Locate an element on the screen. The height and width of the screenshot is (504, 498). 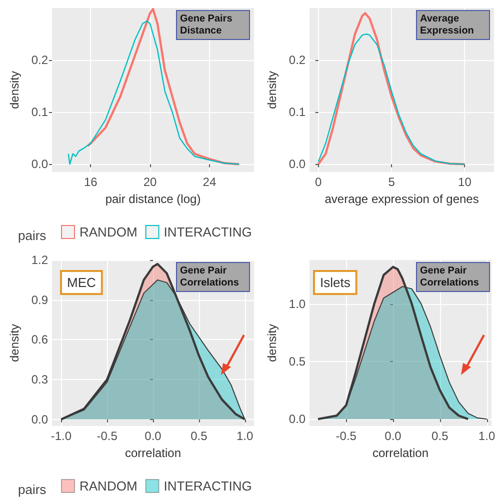
annotation: Islets is located at coordinates (335, 282).